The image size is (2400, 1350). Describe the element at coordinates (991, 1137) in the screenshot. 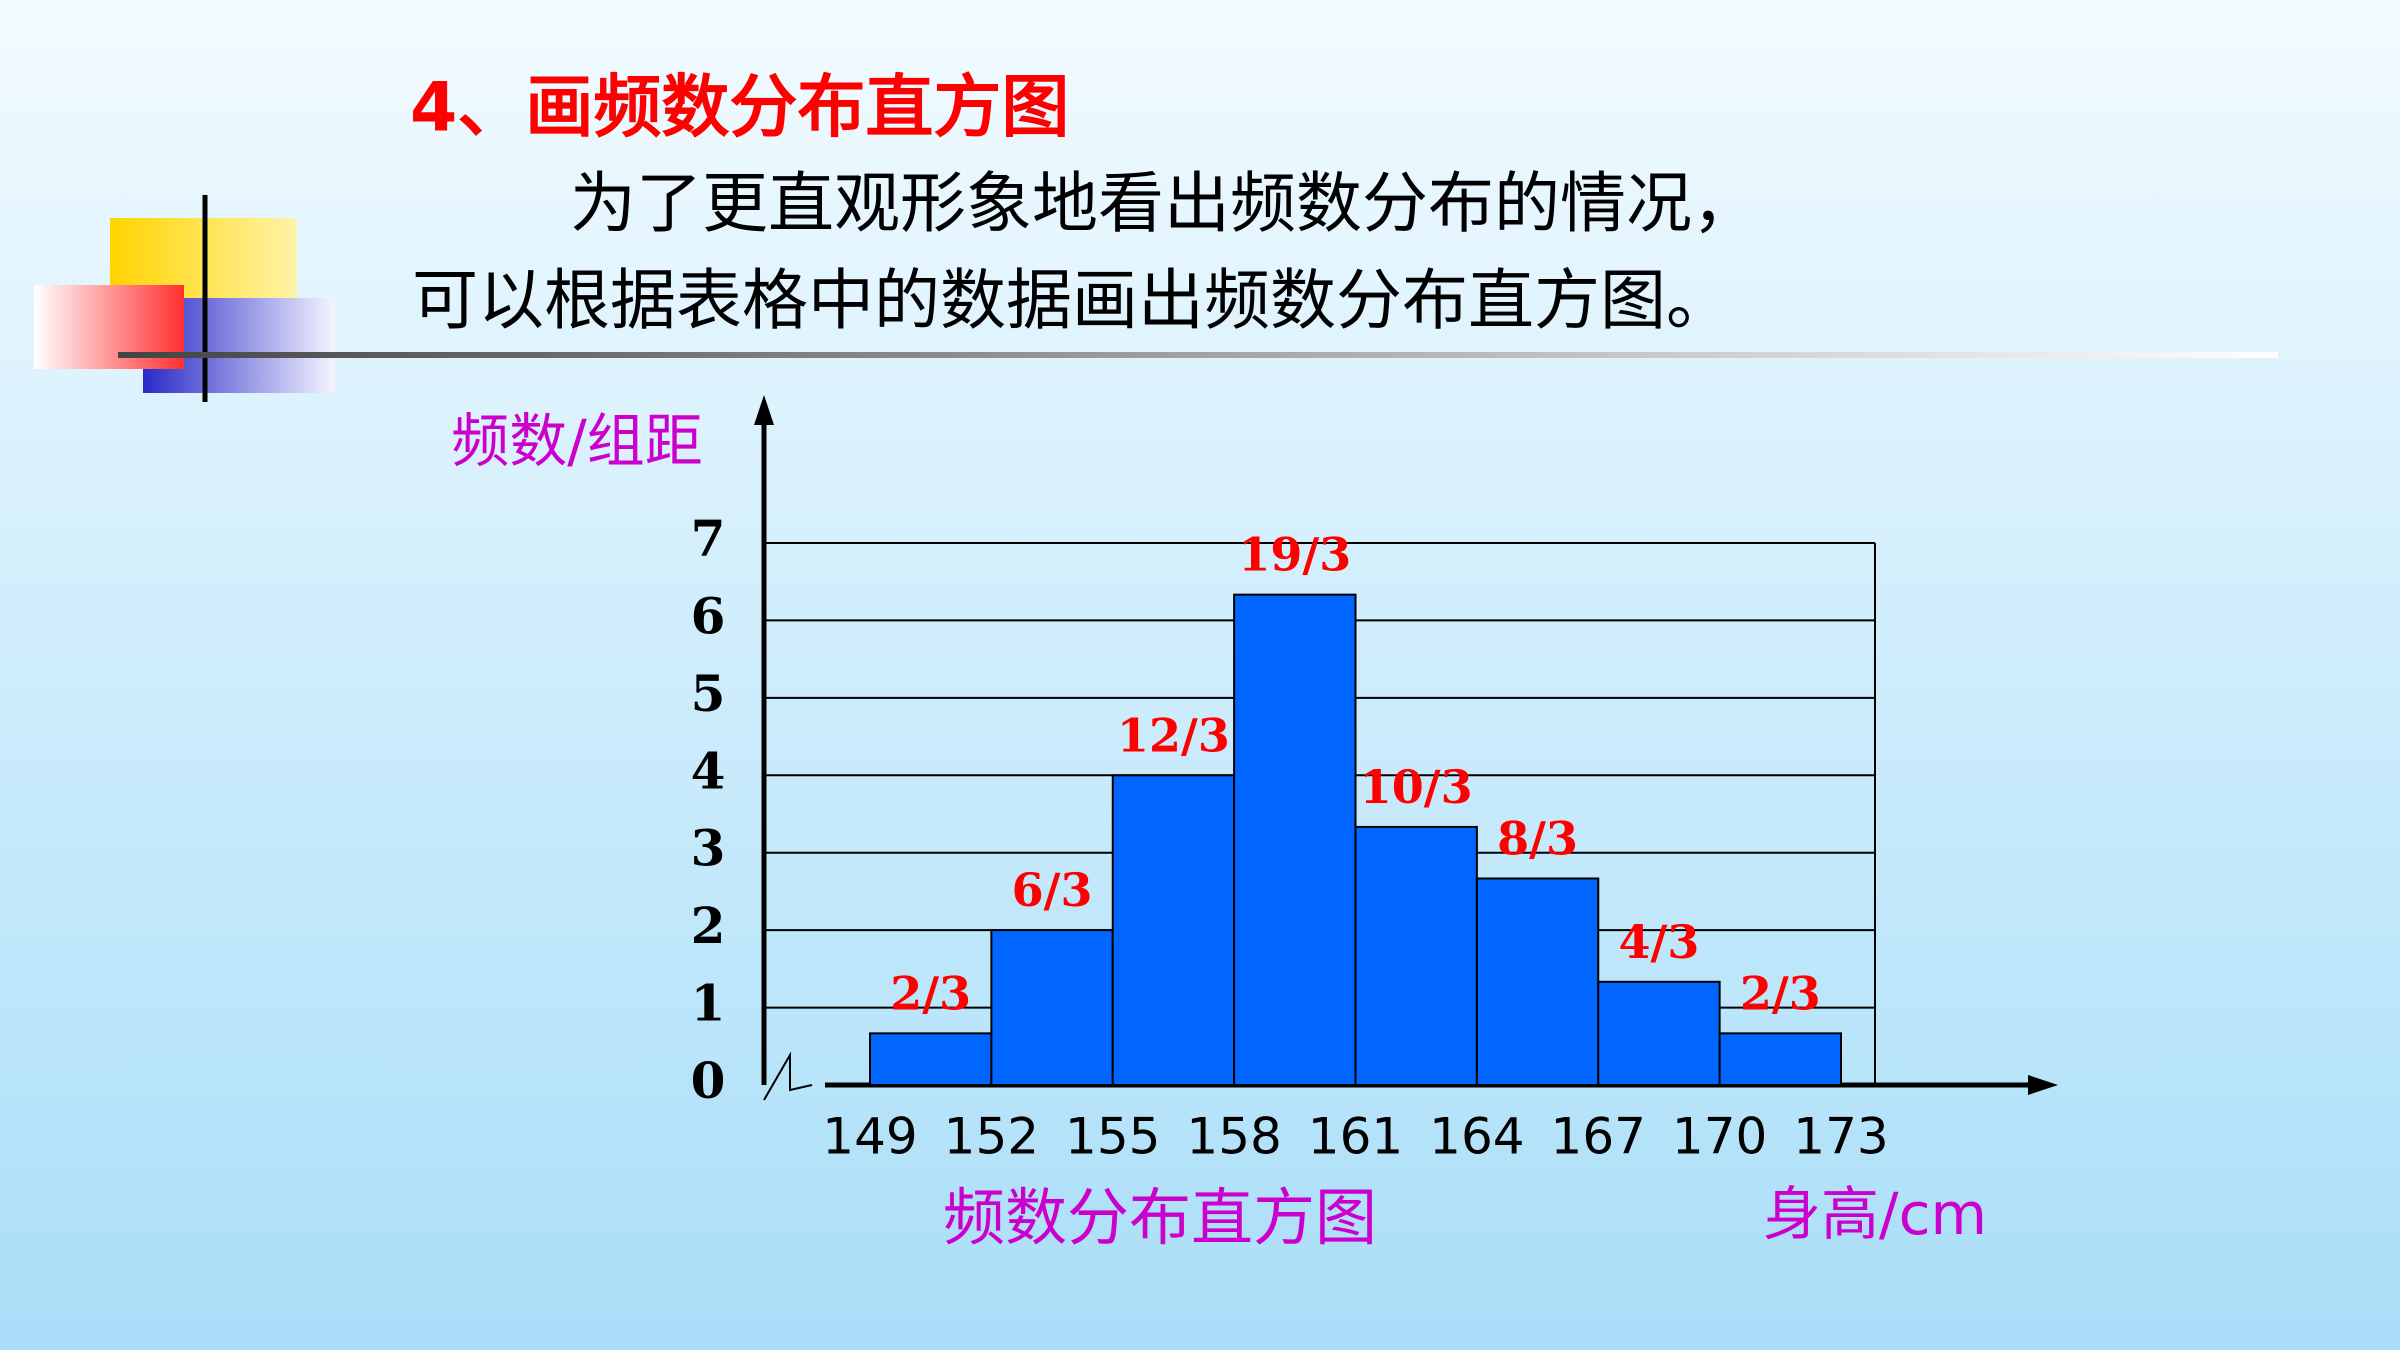

I see `x-tick-label: 152` at that location.